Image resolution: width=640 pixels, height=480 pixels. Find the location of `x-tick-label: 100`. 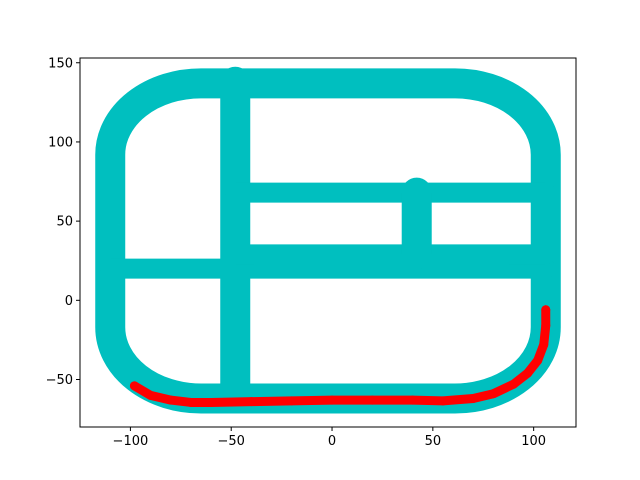

x-tick-label: 100 is located at coordinates (533, 441).